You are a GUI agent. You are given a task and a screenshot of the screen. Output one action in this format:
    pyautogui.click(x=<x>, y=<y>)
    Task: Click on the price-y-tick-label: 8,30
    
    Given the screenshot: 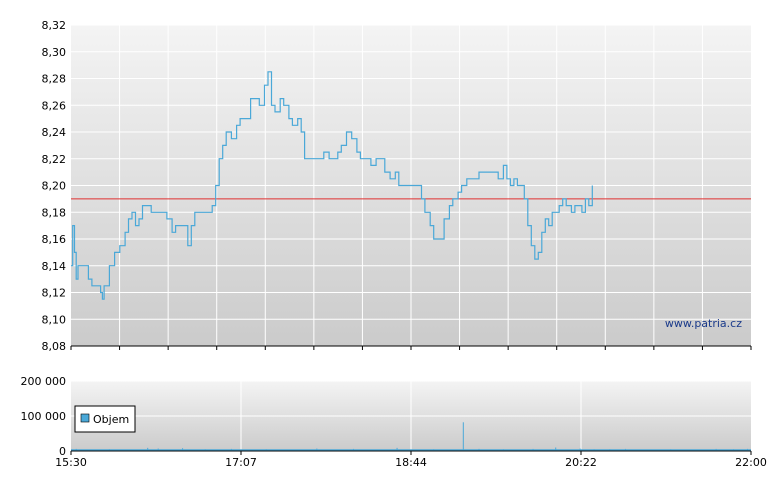 What is the action you would take?
    pyautogui.click(x=54, y=52)
    